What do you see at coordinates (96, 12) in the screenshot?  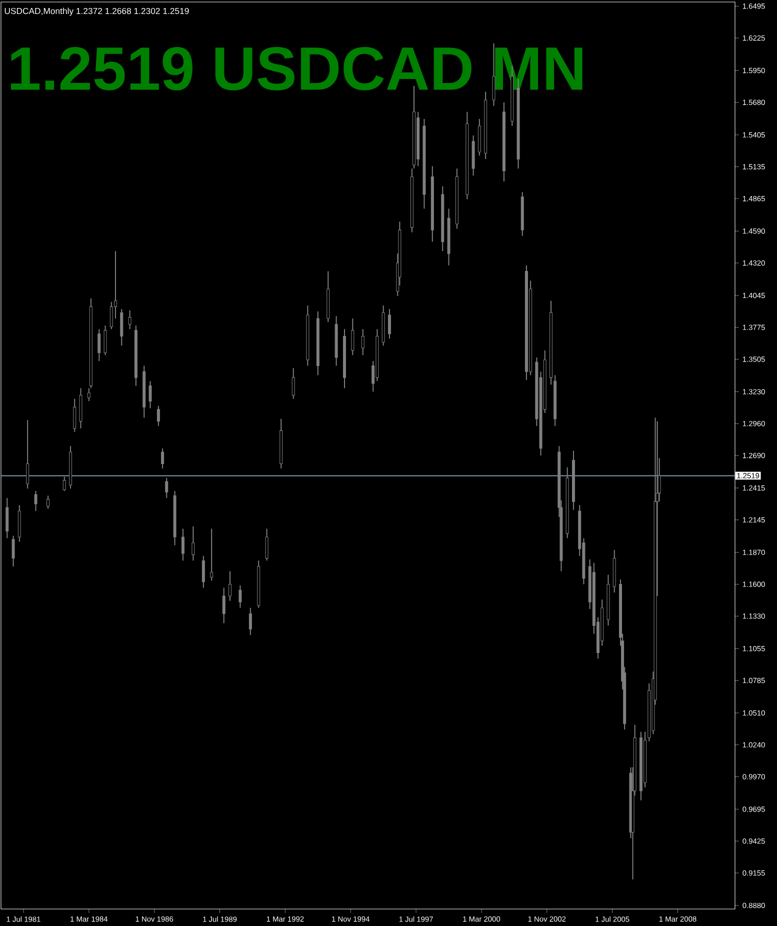 I see `text: USDCAD,Monthly 1.2372 1.2668 1.2302 1.2519` at bounding box center [96, 12].